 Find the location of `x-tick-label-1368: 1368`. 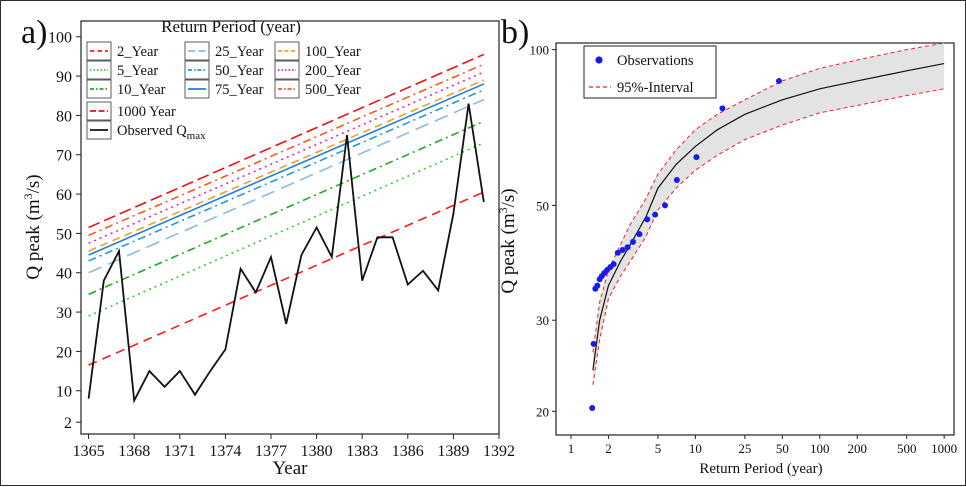

x-tick-label-1368: 1368 is located at coordinates (134, 451).